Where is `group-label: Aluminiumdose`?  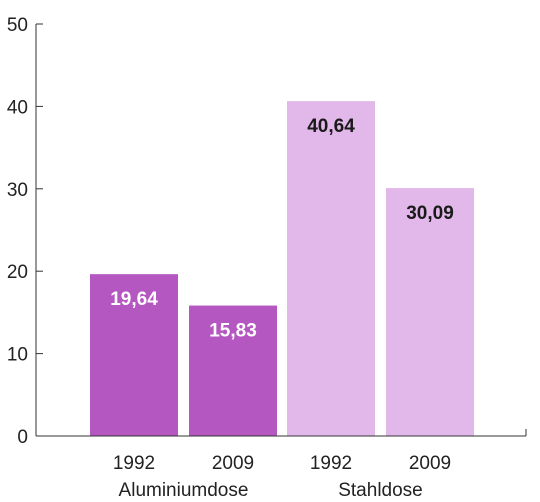
group-label: Aluminiumdose is located at coordinates (184, 490).